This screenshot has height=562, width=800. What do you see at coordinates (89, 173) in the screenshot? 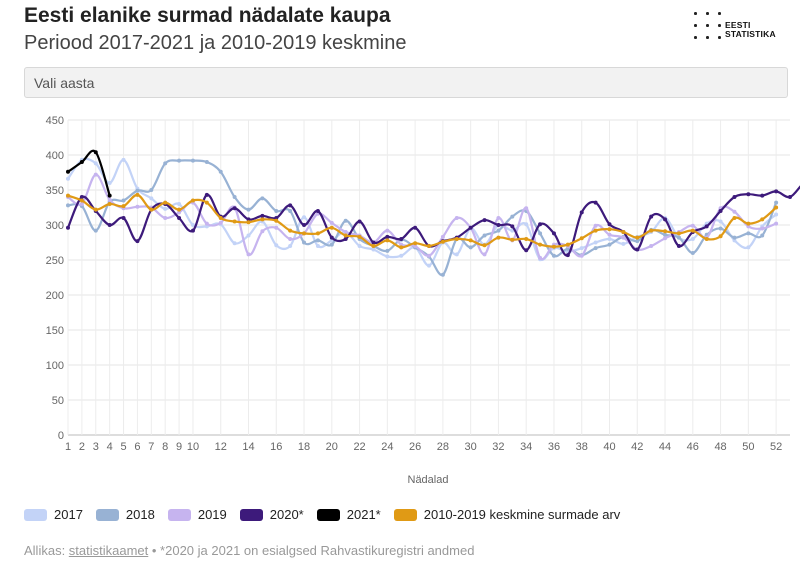
I see `series-2021` at bounding box center [89, 173].